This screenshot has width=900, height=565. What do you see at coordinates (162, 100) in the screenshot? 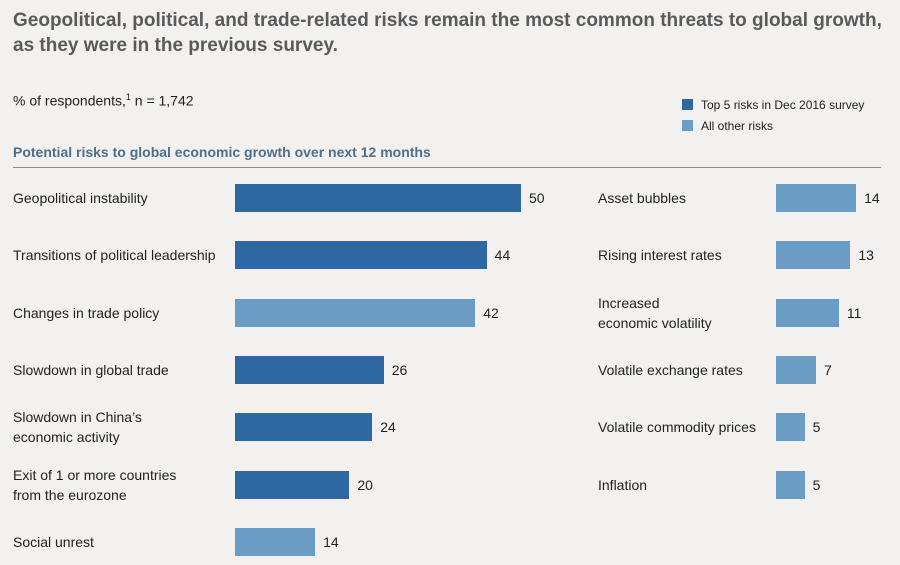
I see `sample-size: n = 1,742` at bounding box center [162, 100].